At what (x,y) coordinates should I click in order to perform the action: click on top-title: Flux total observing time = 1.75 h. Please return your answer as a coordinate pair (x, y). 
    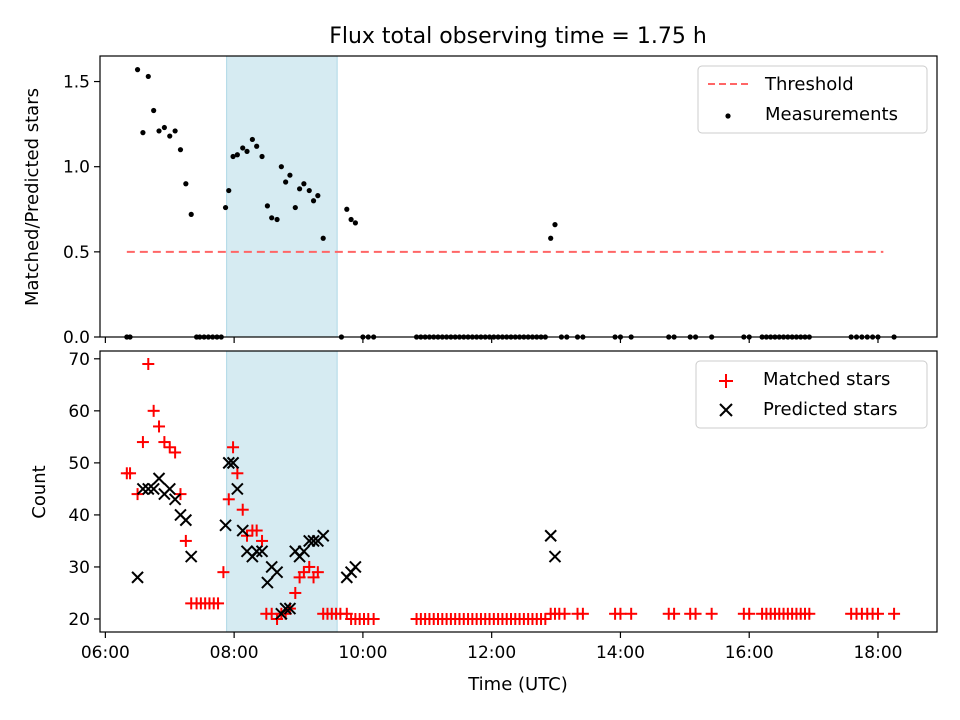
    Looking at the image, I should click on (518, 36).